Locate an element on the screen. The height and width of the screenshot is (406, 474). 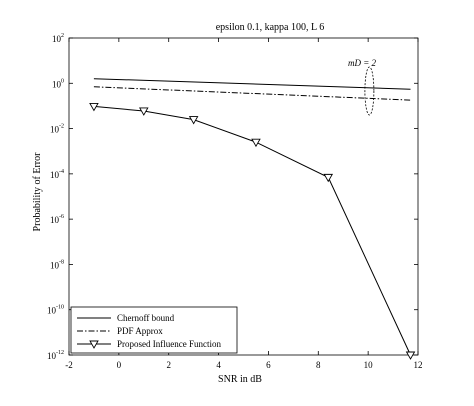
y-tick-label: 10⁻⁶ is located at coordinates (57, 219).